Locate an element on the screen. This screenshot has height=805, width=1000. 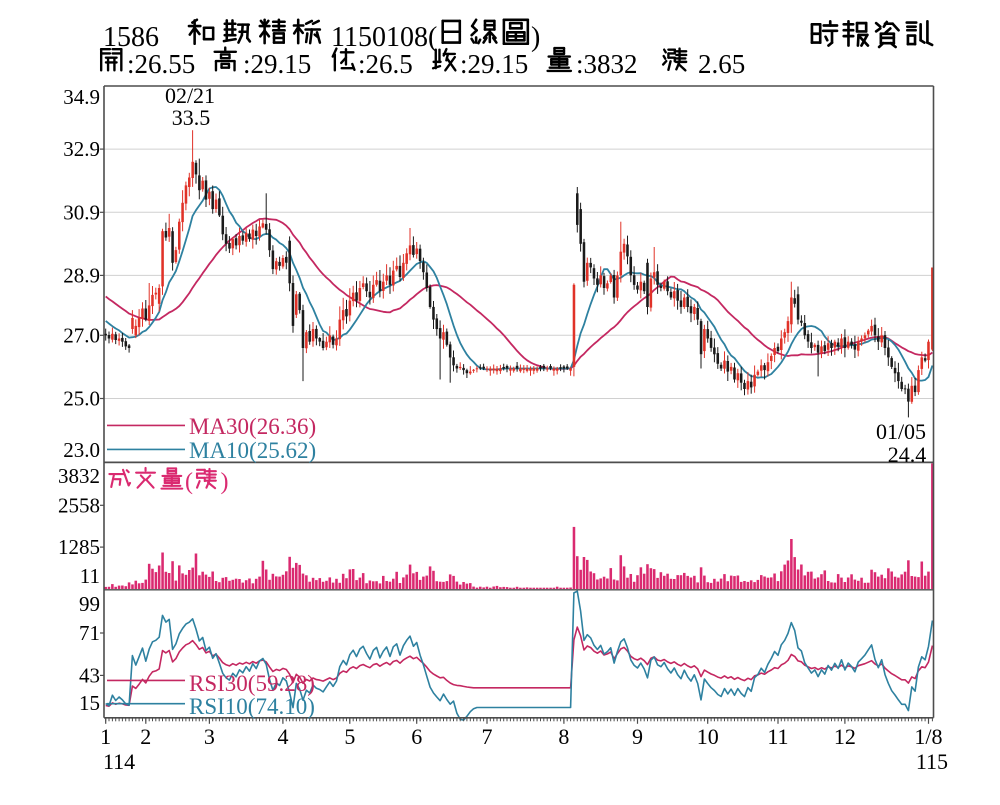
svg-text: 02/21 is located at coordinates (190, 95).